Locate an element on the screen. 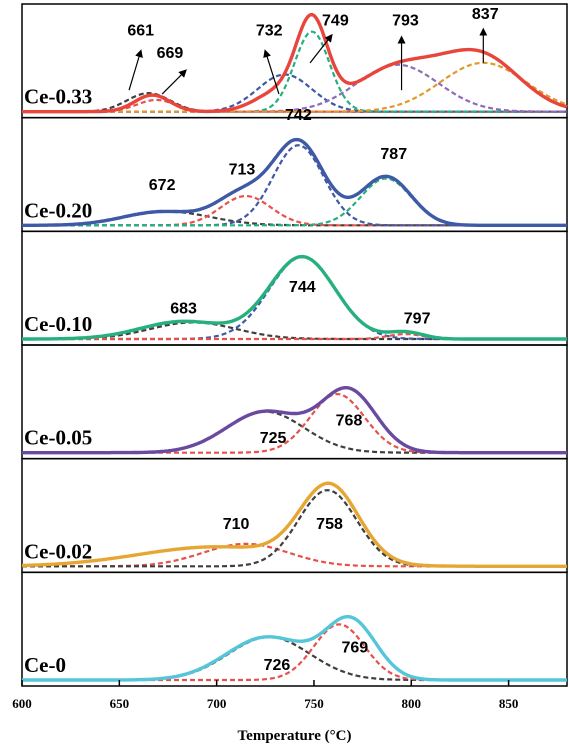 The height and width of the screenshot is (746, 569). peak-label: 744 is located at coordinates (302, 287).